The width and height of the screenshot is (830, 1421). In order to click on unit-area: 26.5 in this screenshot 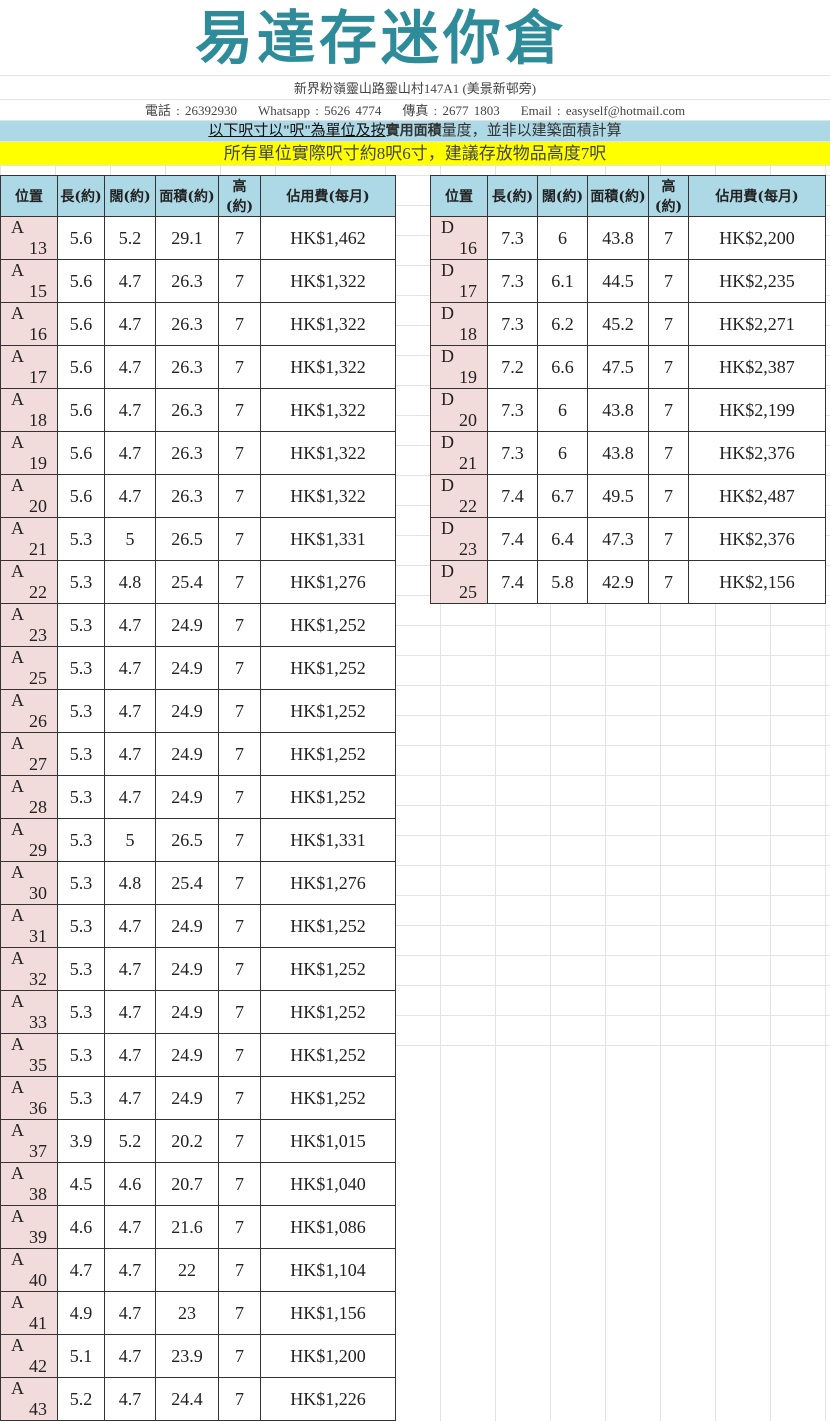, I will do `click(187, 539)`.